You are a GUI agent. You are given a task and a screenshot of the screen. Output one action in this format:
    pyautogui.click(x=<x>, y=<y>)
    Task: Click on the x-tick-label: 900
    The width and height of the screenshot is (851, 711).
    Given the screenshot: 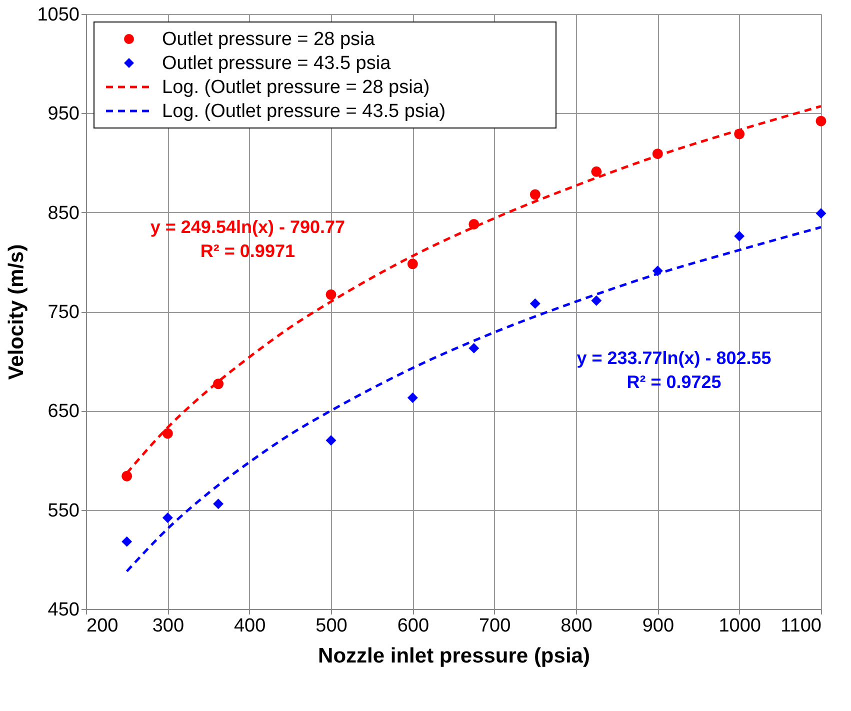 What is the action you would take?
    pyautogui.click(x=658, y=626)
    